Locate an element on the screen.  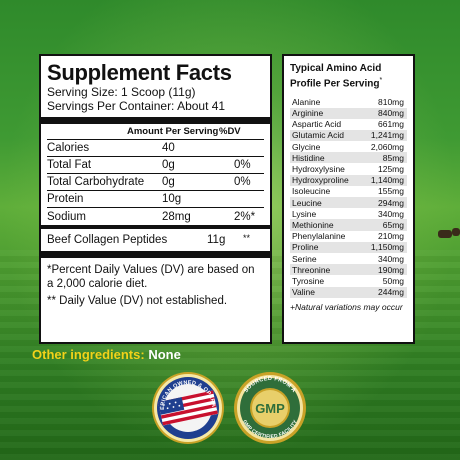
amino-amount: 1,140mg is located at coordinates (387, 180).